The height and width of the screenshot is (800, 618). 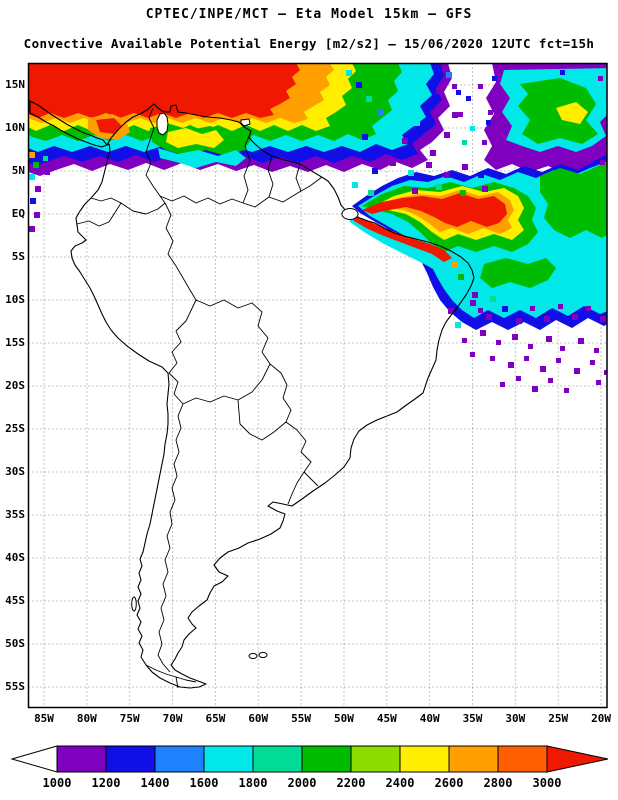 I want to click on legend-label: 3000, so click(x=547, y=783).